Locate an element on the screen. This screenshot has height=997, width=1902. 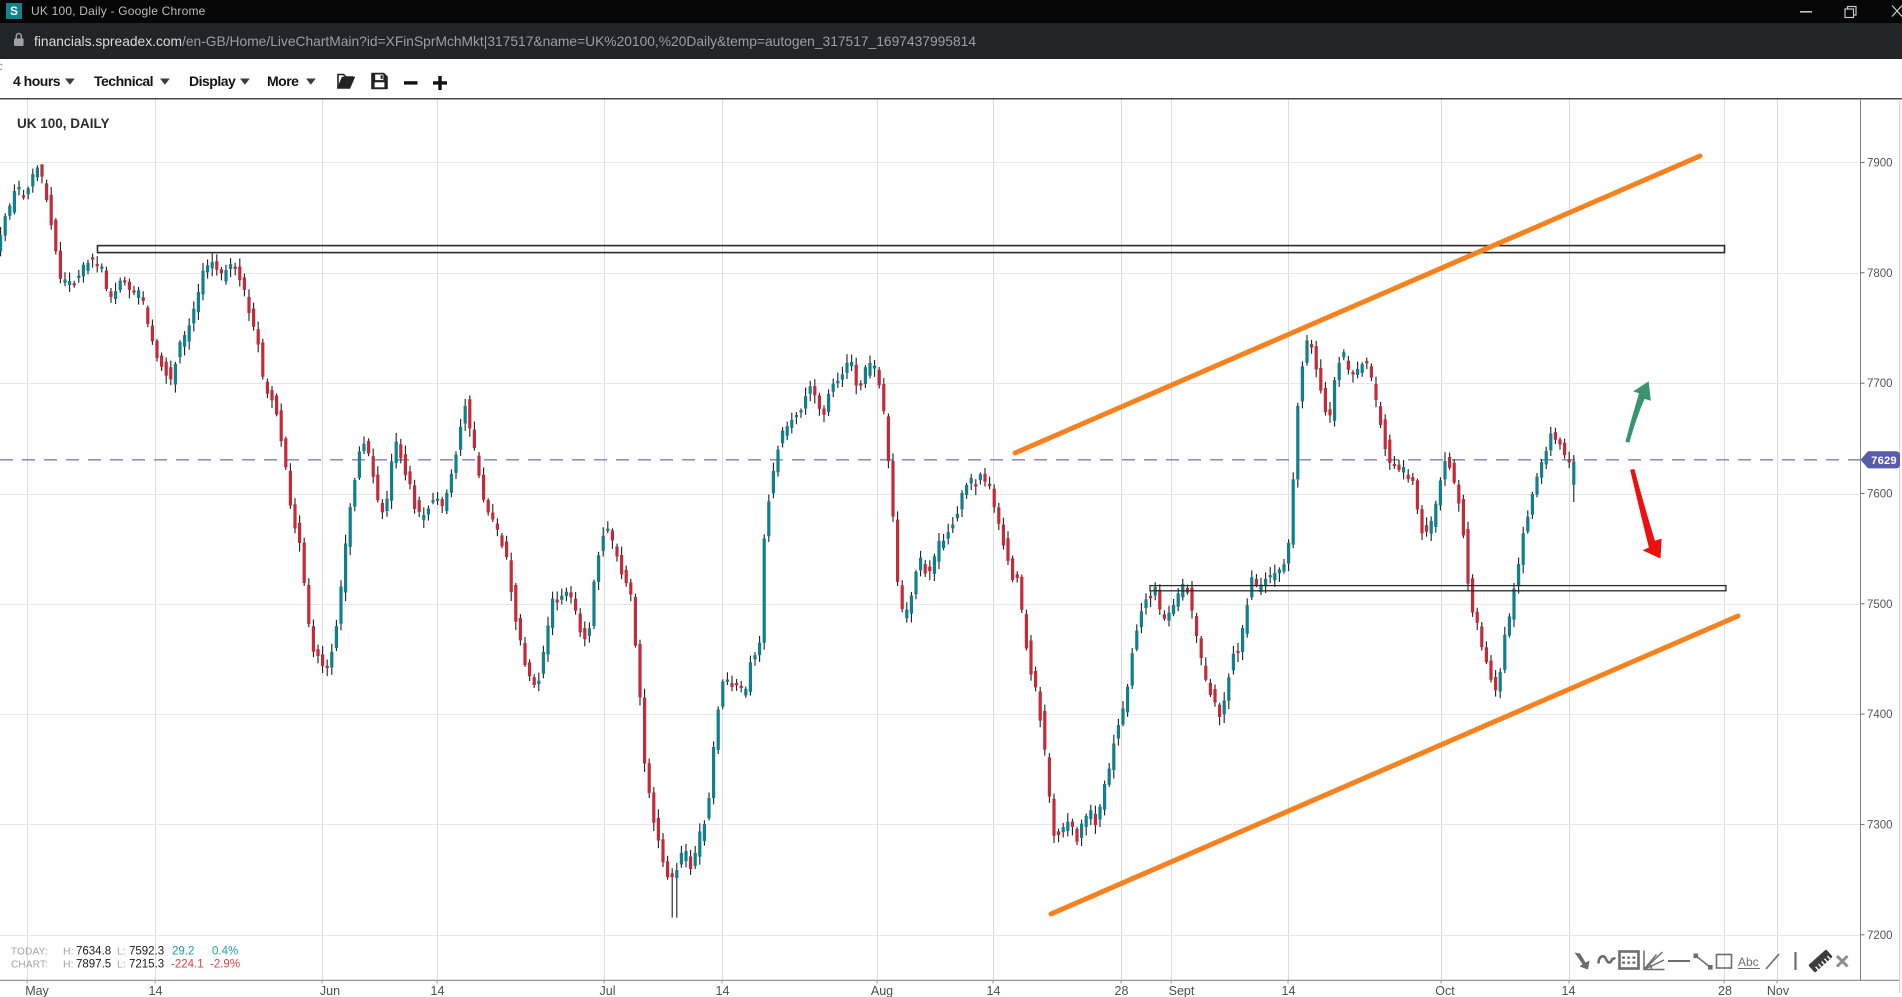
svg-text: 7900 is located at coordinates (1880, 164).